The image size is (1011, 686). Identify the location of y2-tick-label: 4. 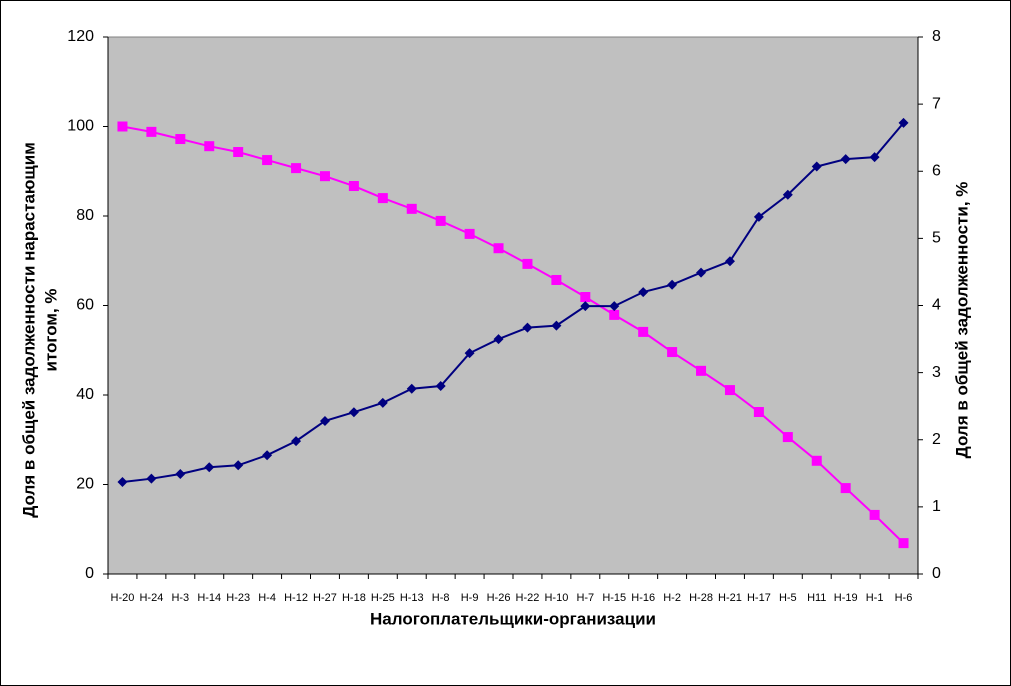
(936, 305).